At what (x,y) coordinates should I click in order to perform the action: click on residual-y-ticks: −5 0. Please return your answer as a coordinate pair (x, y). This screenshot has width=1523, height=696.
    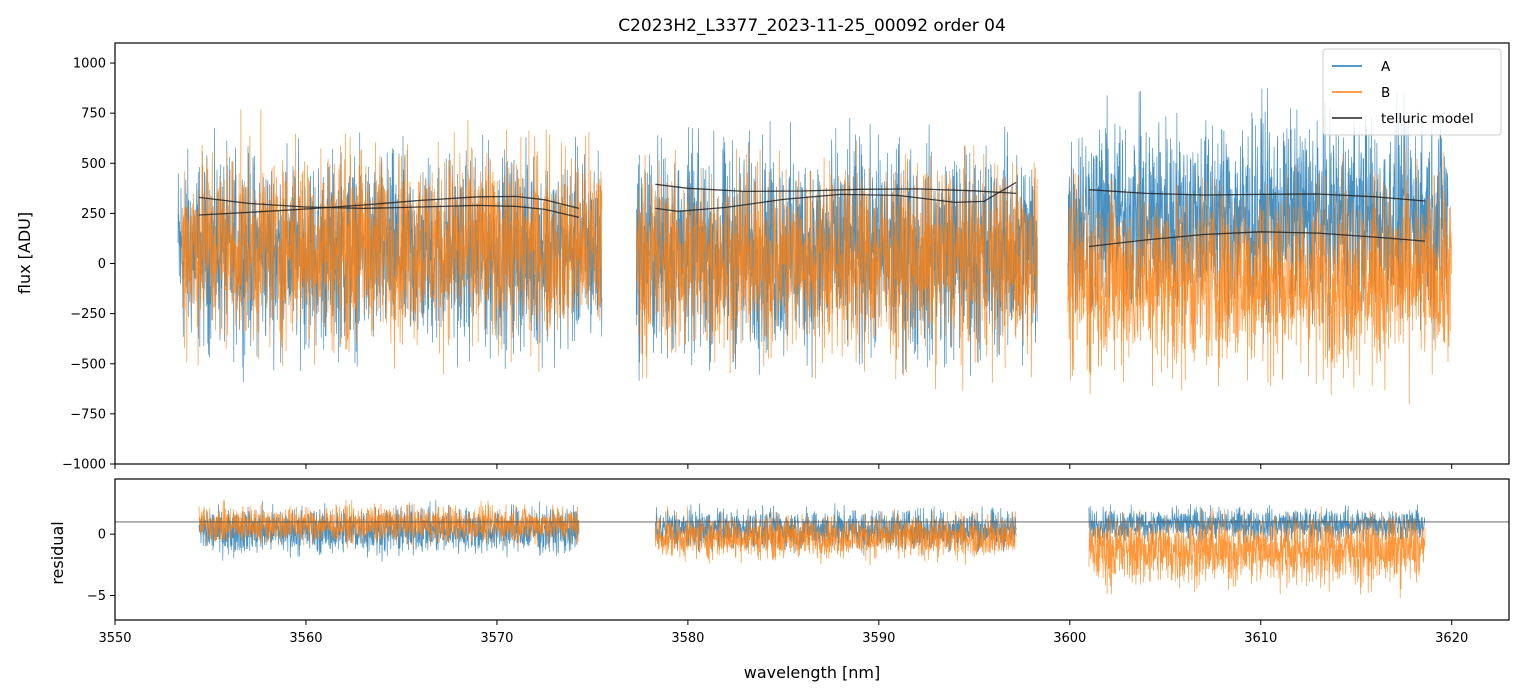
    Looking at the image, I should click on (101, 566).